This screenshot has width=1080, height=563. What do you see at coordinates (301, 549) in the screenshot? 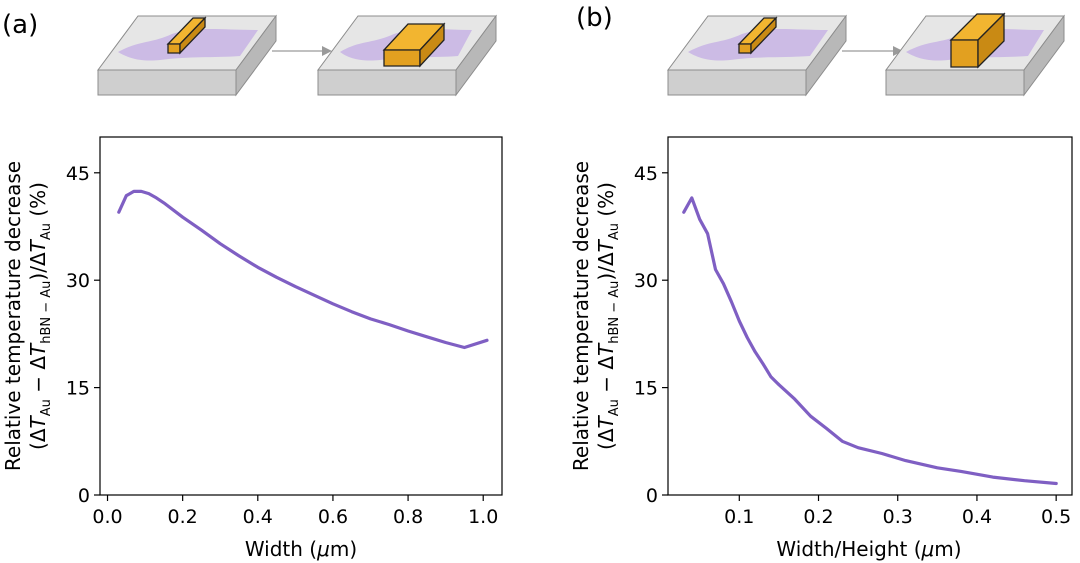
I see `x-axis-label: Width (μm)` at bounding box center [301, 549].